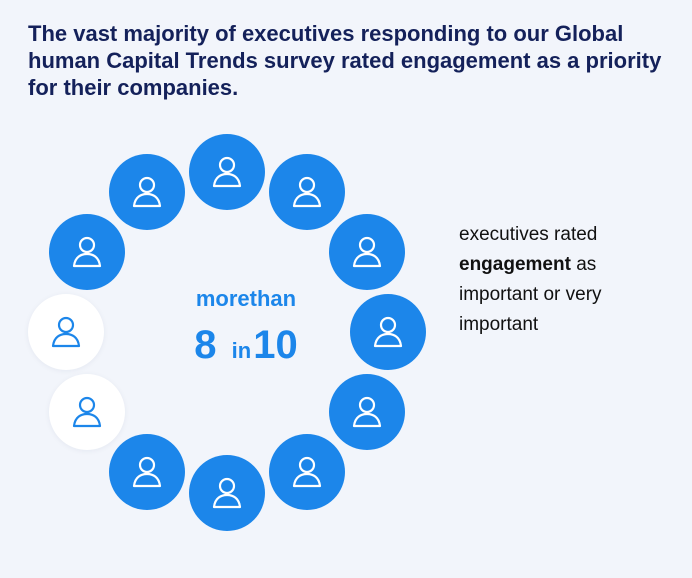  What do you see at coordinates (205, 345) in the screenshot?
I see `stat-numerator: 8` at bounding box center [205, 345].